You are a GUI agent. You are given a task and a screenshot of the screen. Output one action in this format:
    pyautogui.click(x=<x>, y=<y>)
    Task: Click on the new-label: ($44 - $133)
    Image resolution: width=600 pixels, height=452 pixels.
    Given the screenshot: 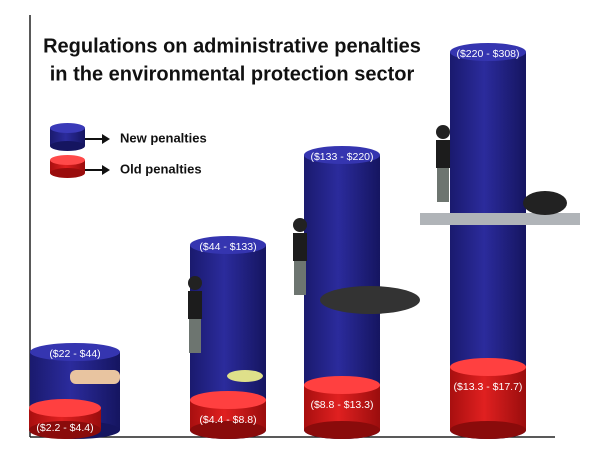 What is the action you would take?
    pyautogui.click(x=227, y=247)
    